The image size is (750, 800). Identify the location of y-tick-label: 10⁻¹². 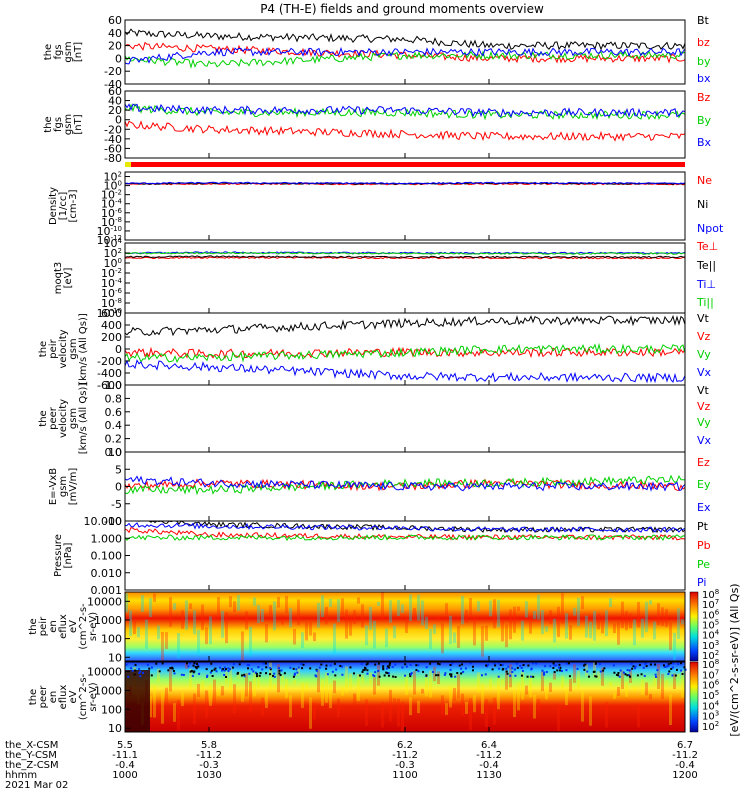
(109, 240).